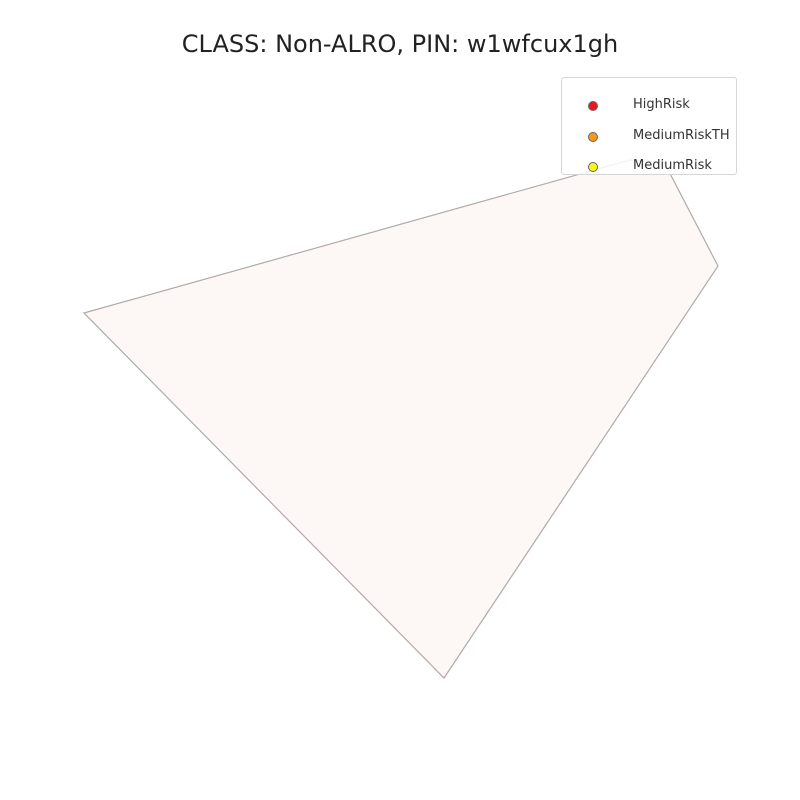 The width and height of the screenshot is (800, 800). Describe the element at coordinates (593, 106) in the screenshot. I see `highrisk-marker-icon` at that location.